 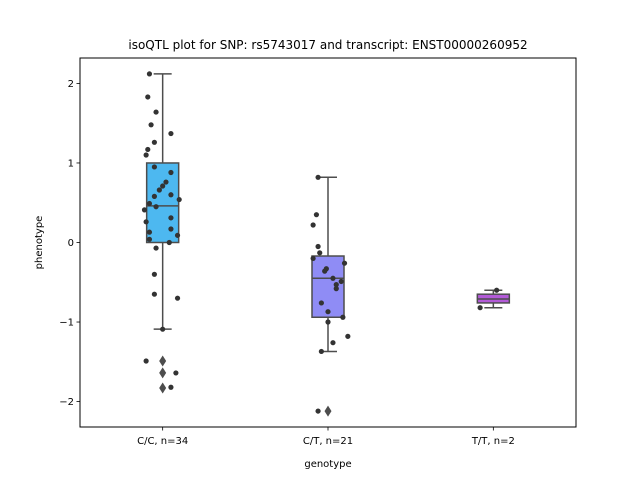 I want to click on y-axis: −2 −1 0 1 2, so click(x=69, y=243).